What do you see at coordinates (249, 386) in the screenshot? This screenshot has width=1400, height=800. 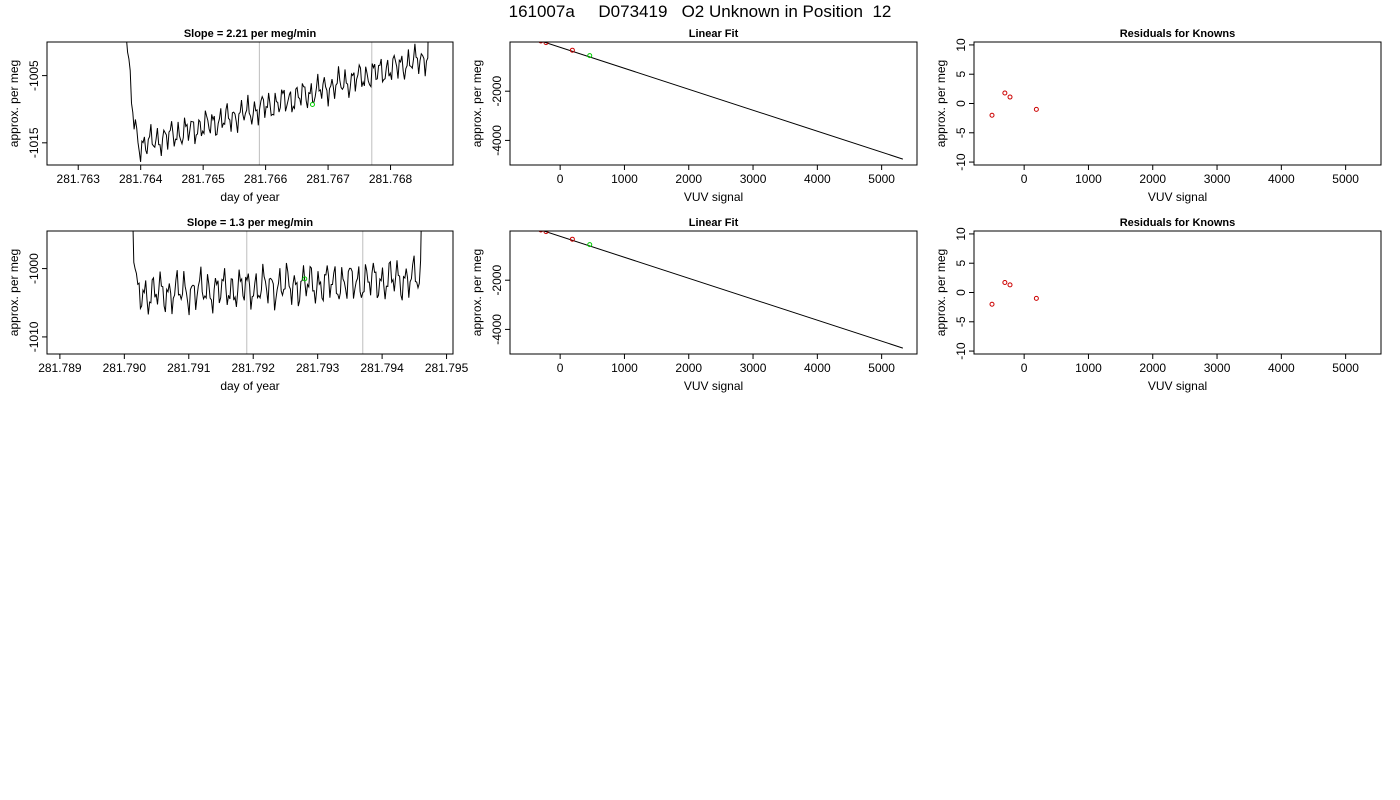 I see `x-axis-label: day of year` at bounding box center [249, 386].